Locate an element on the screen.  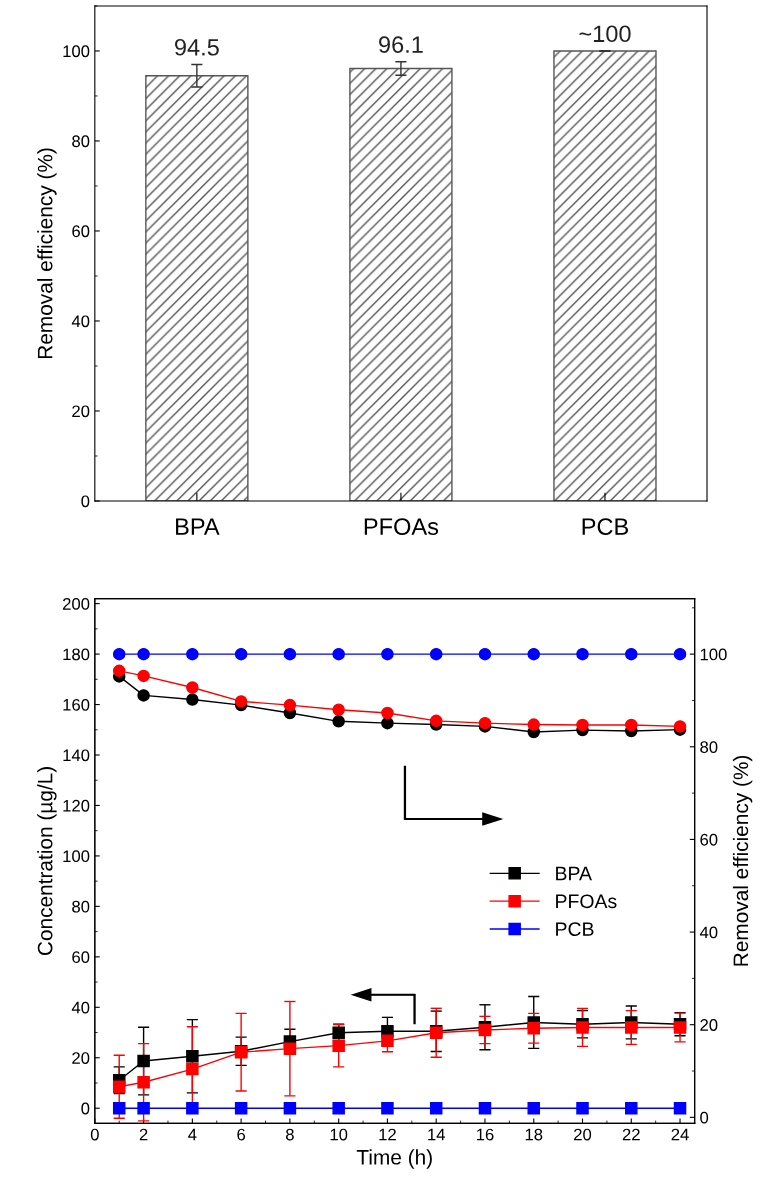
y2-tick-label: 100 is located at coordinates (713, 654).